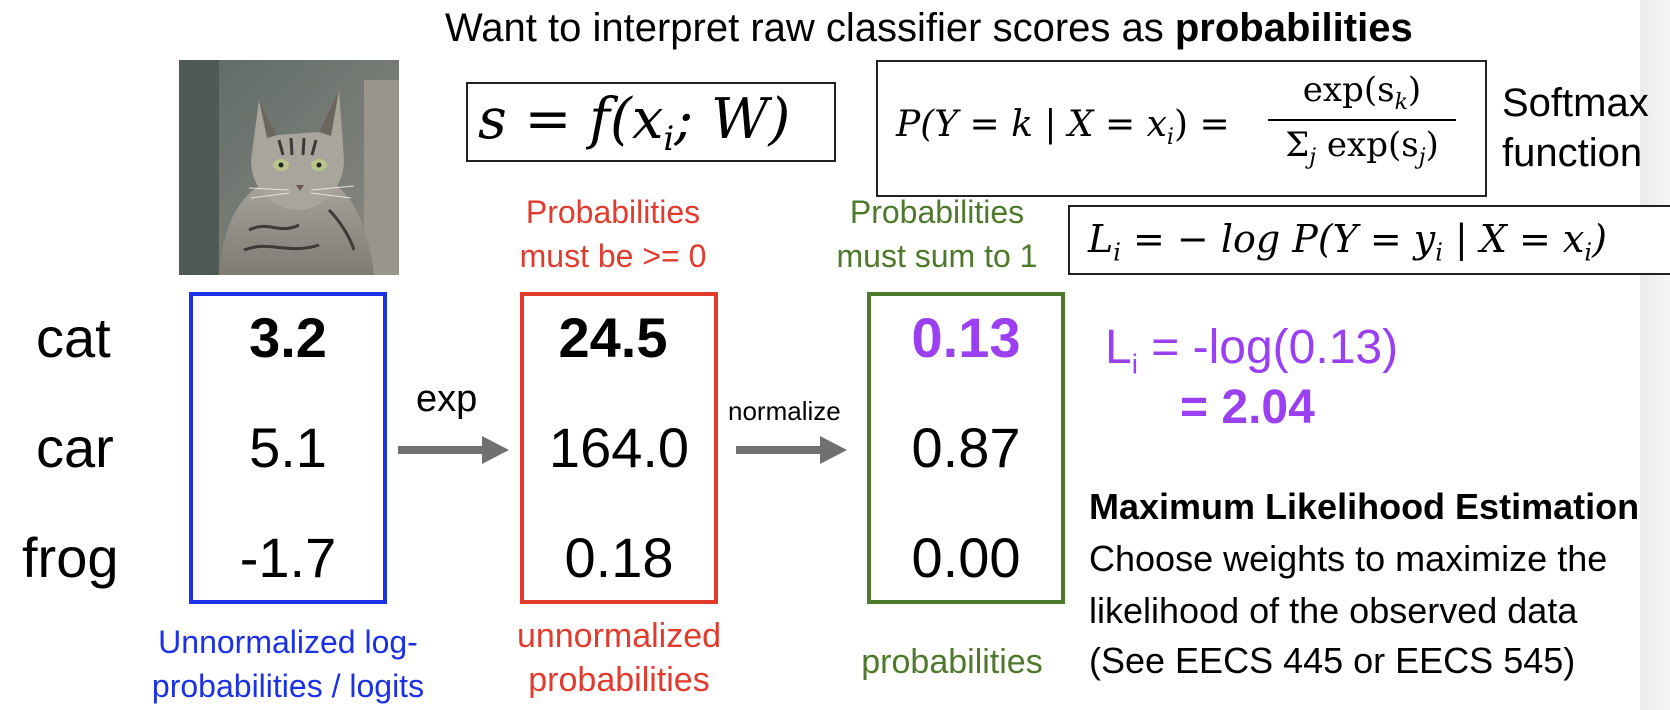 The height and width of the screenshot is (710, 1670). Describe the element at coordinates (952, 662) in the screenshot. I see `prob-caption: probabilities` at that location.